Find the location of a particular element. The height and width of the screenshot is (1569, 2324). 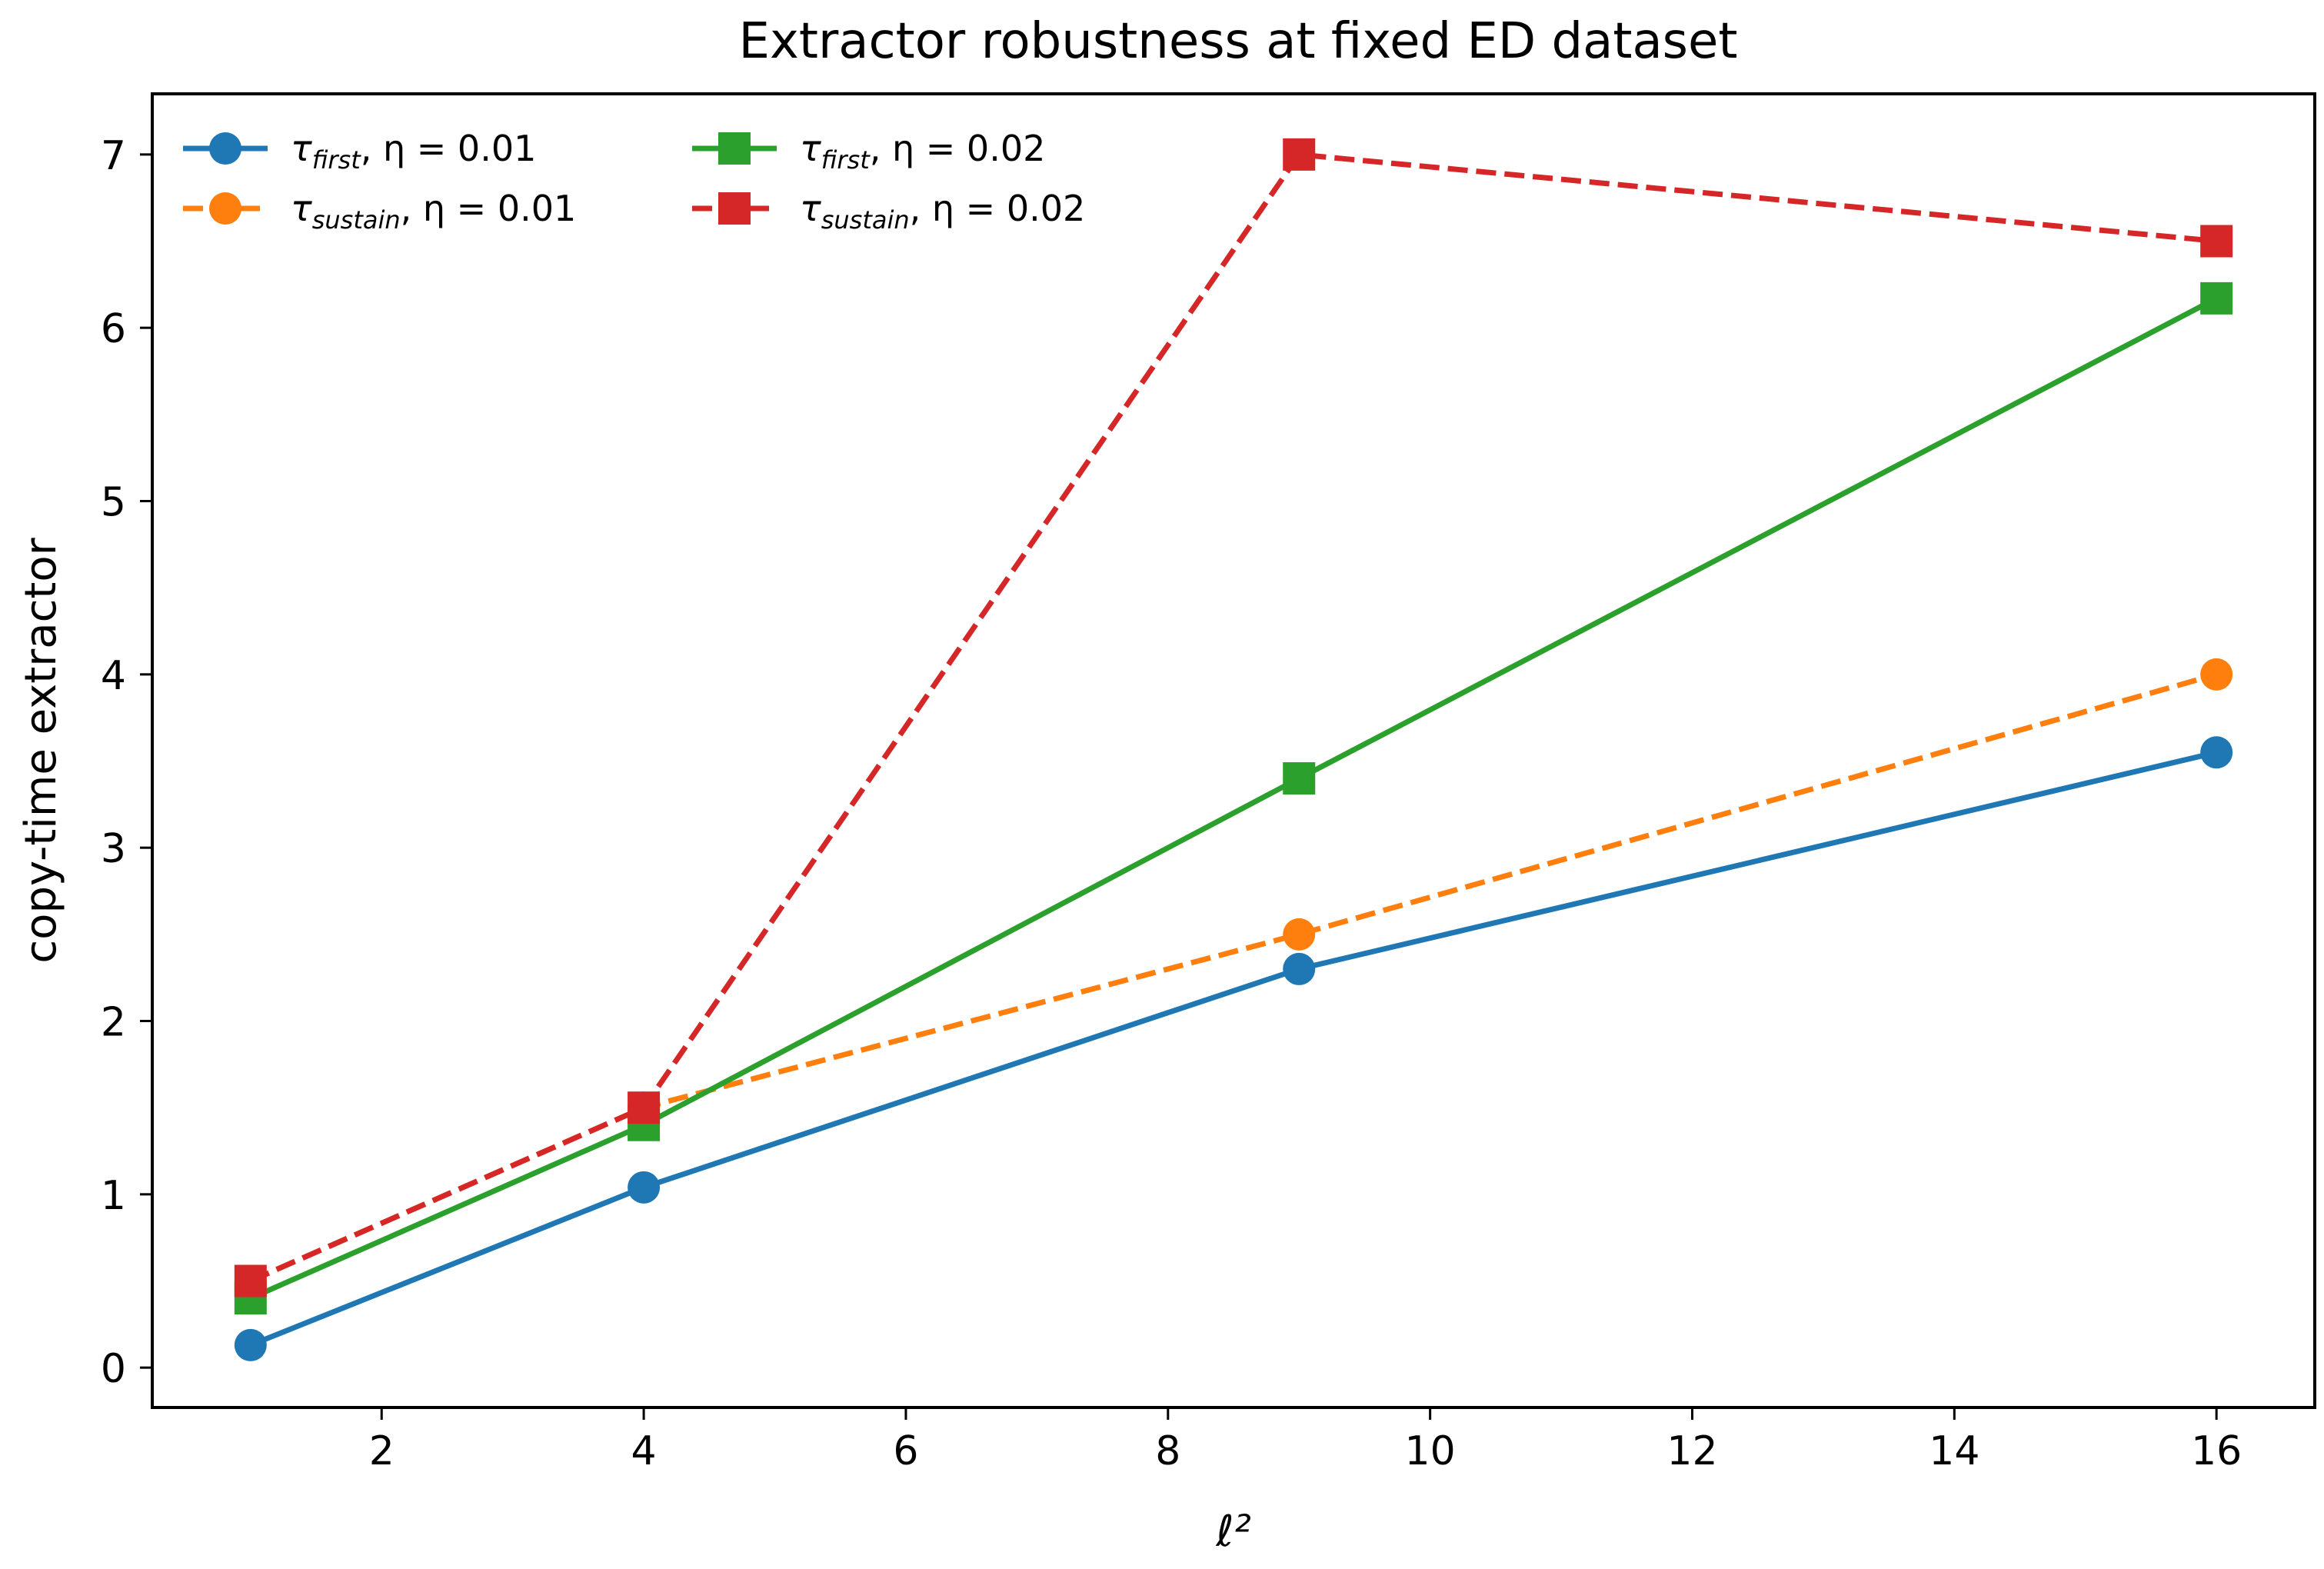

x-tick-label: 16 is located at coordinates (2216, 1451).